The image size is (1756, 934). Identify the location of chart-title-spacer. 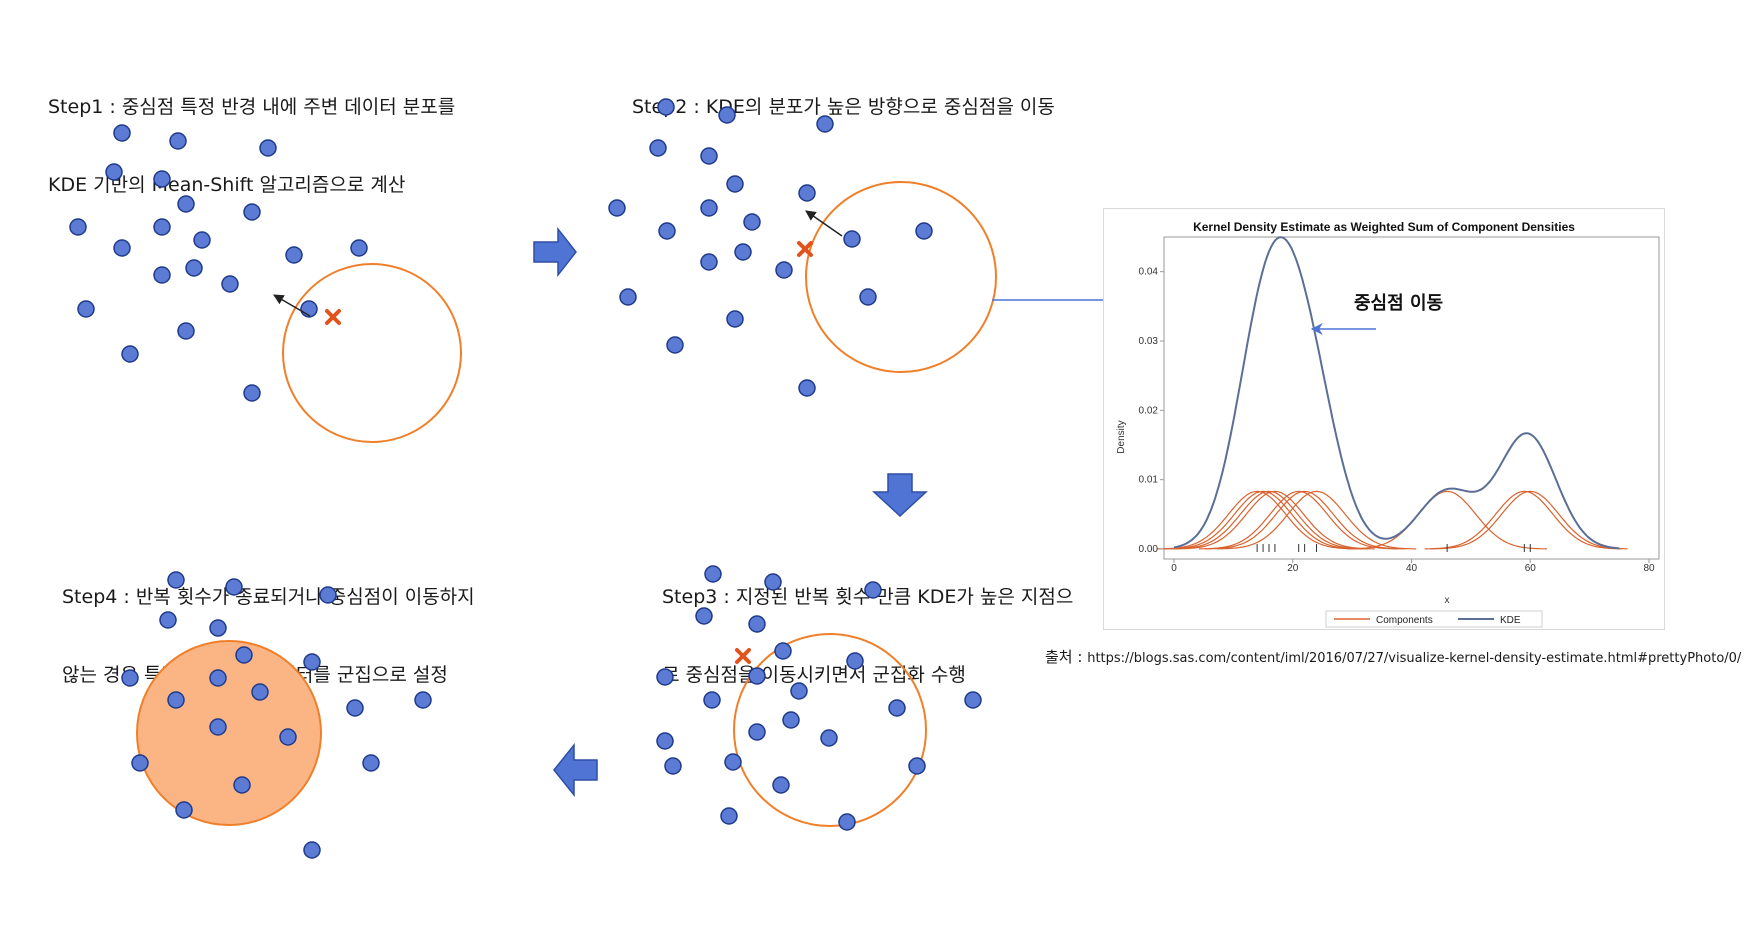
(1422, 280).